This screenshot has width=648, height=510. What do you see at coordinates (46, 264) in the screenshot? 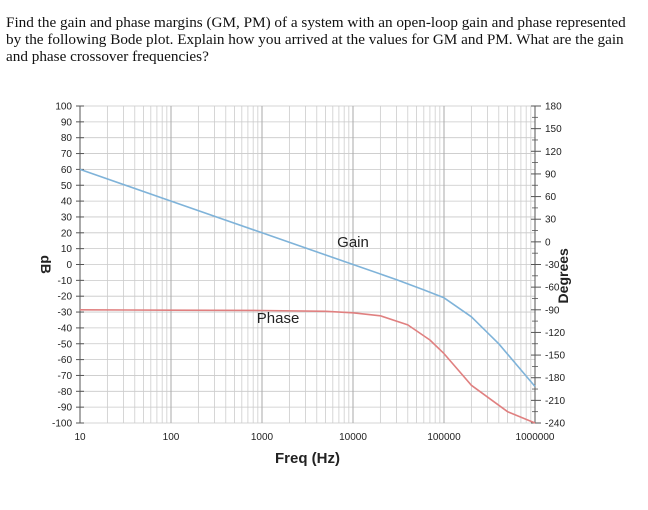
I see `left-axis-title: dB` at bounding box center [46, 264].